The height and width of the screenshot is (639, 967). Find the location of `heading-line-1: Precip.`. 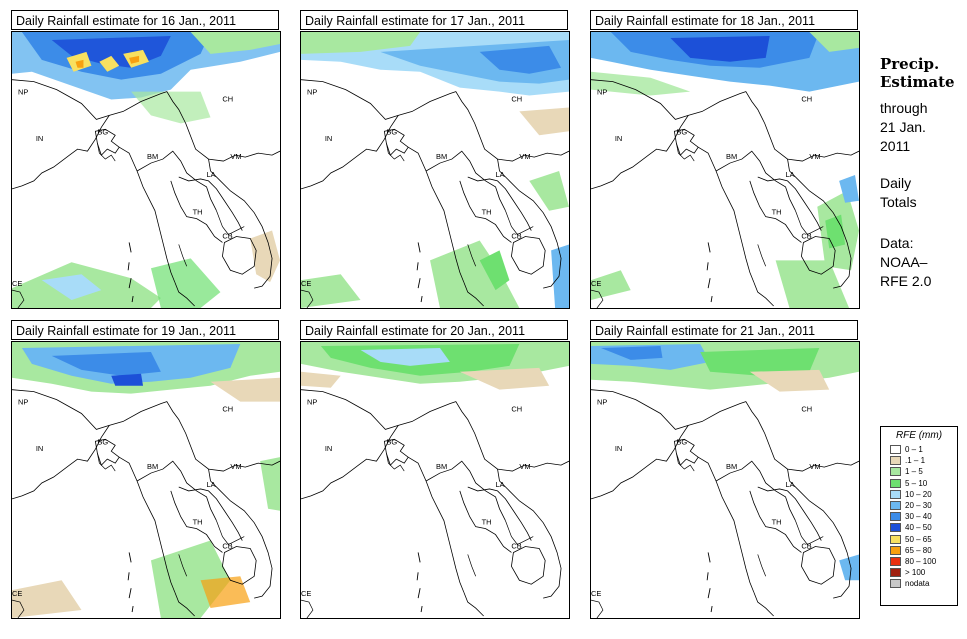

heading-line-1: Precip. is located at coordinates (910, 64).